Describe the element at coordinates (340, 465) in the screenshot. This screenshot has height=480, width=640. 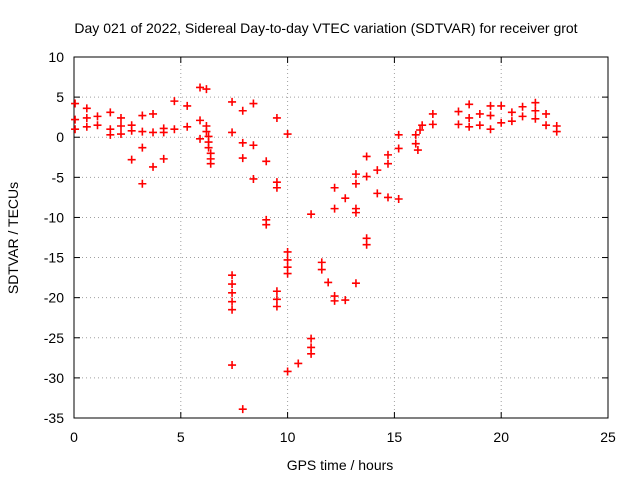
I see `x-axis-label: GPS time / hours` at that location.